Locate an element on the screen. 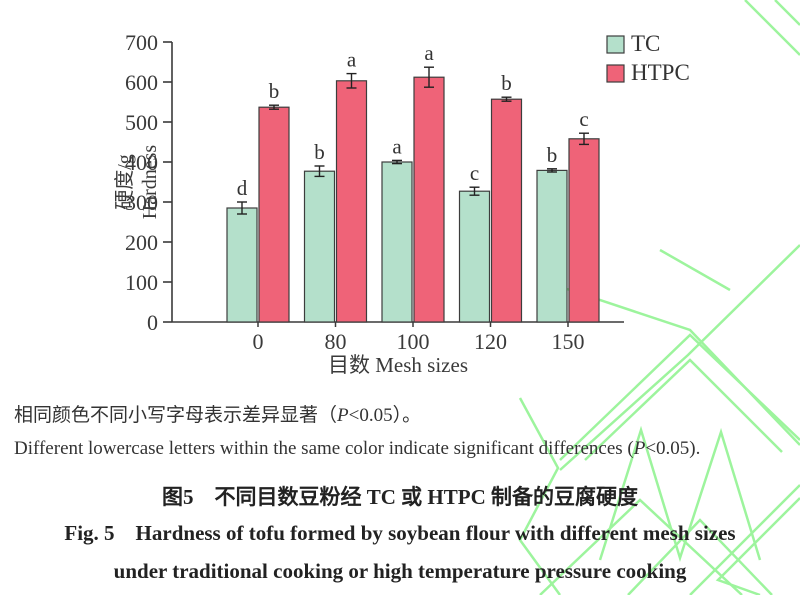  figure-title-zh: 图5 不同目数豆粉经 TC 或 HTPC 制备的豆腐硬度 is located at coordinates (399, 497).